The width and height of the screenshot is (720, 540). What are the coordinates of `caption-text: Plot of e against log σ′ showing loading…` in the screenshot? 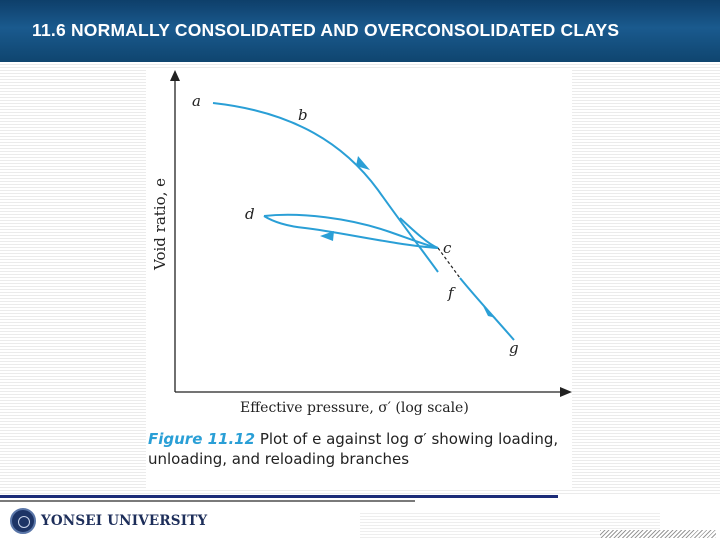 It's located at (353, 449).